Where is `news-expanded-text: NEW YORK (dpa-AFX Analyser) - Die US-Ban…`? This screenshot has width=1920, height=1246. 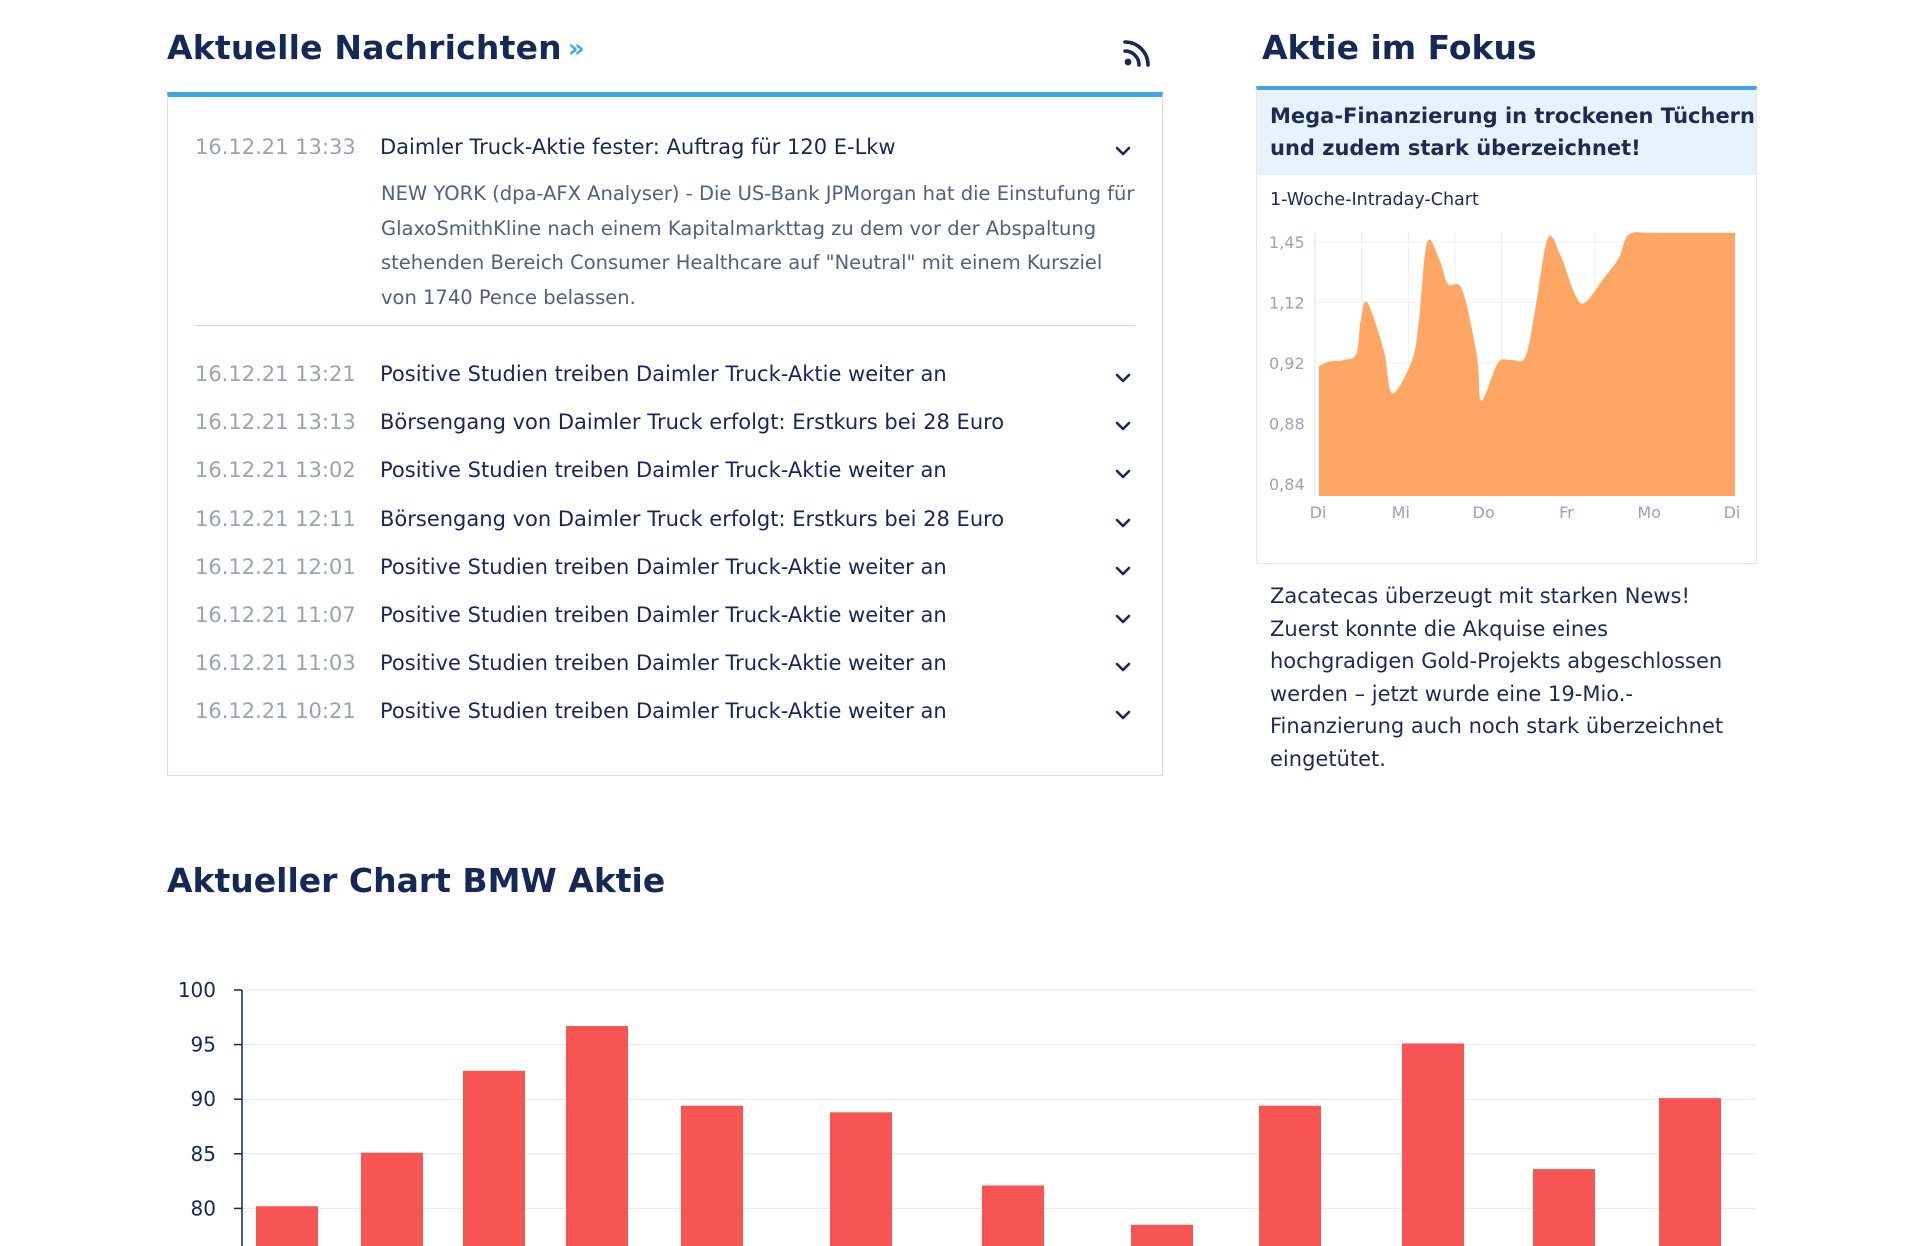 news-expanded-text: NEW YORK (dpa-AFX Analyser) - Die US-Ban… is located at coordinates (758, 245).